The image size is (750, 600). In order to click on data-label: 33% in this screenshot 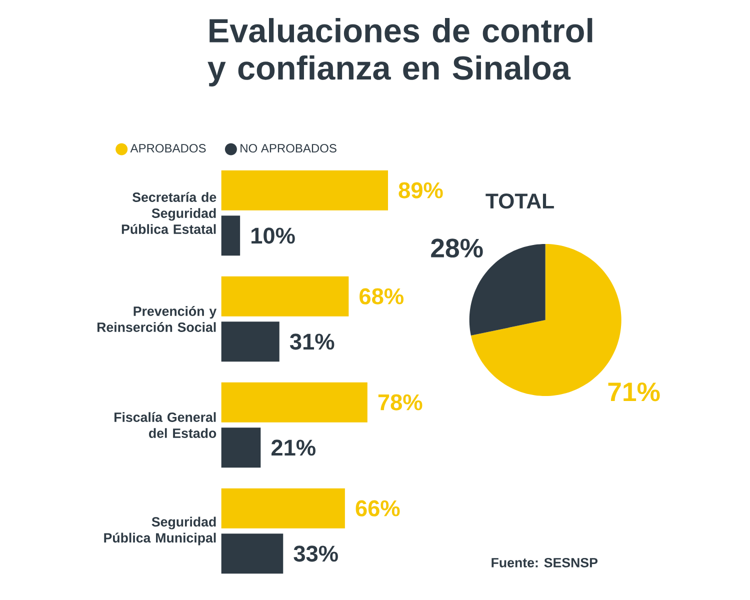, I will do `click(316, 554)`.